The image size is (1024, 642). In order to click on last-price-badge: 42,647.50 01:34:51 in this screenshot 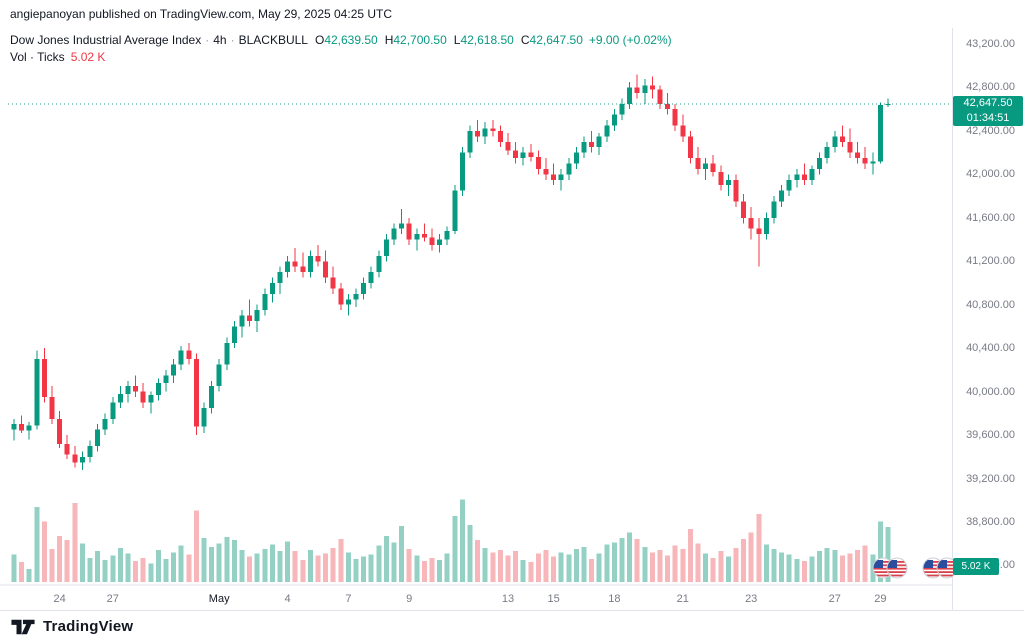, I will do `click(988, 111)`.